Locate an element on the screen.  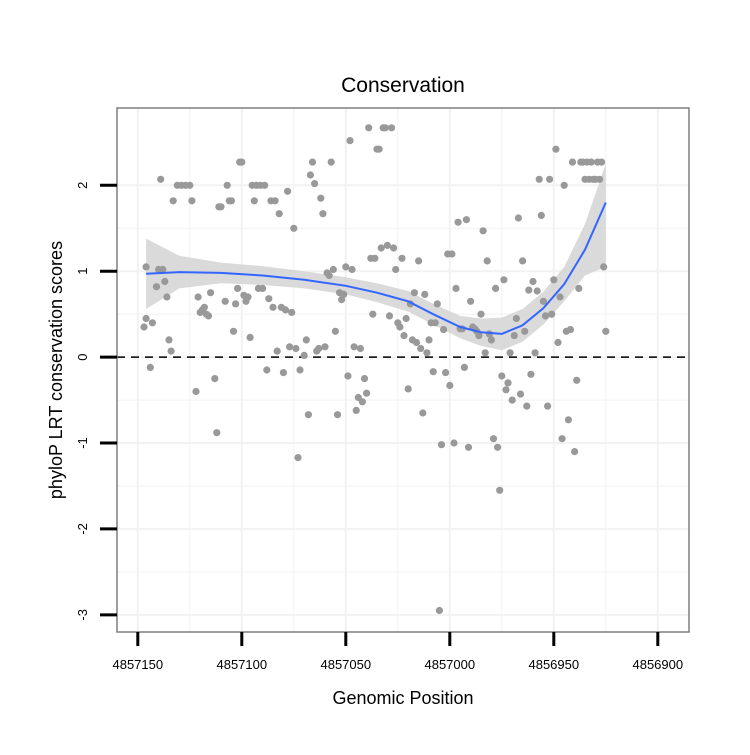
chart-title: Conservation is located at coordinates (403, 85).